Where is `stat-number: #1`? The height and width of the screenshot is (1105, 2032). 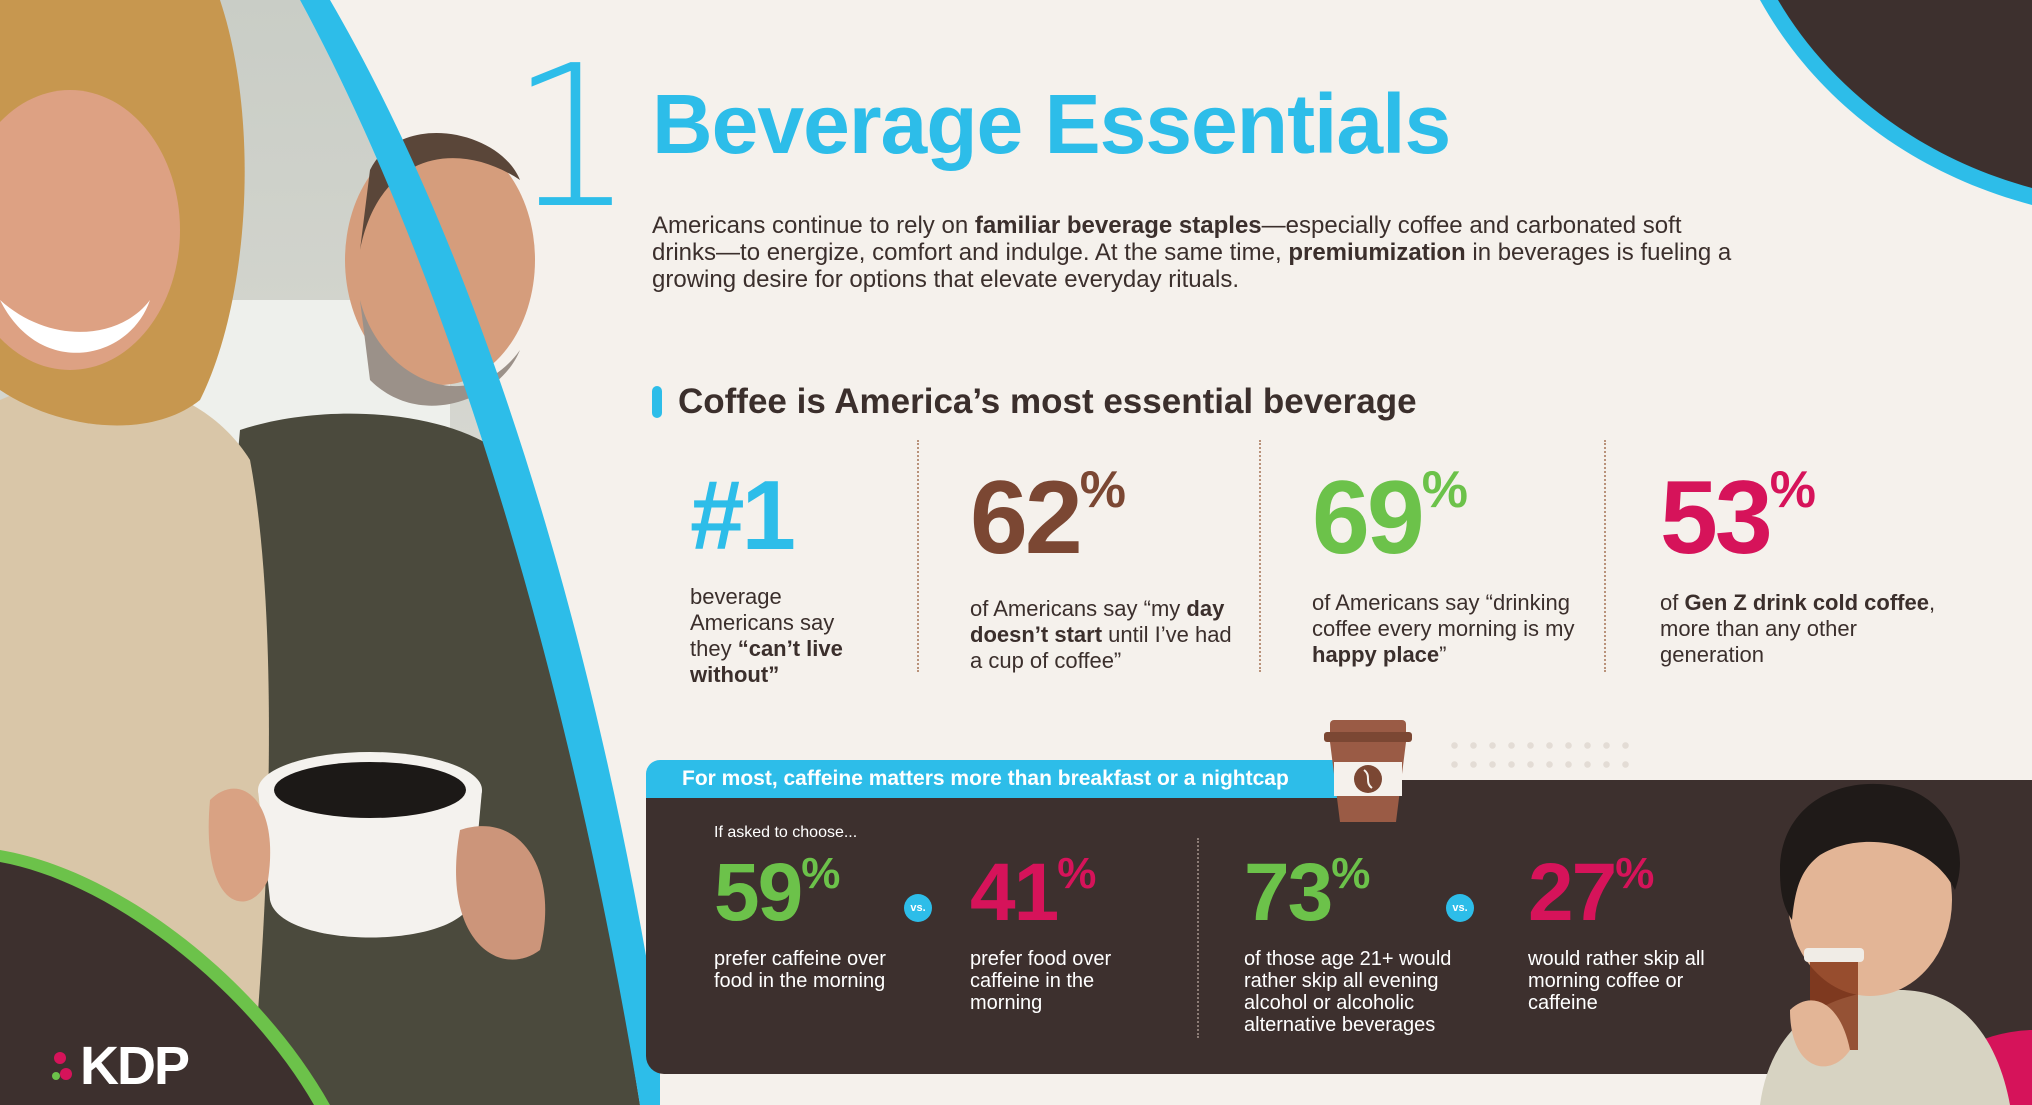
stat-number: #1 is located at coordinates (743, 515).